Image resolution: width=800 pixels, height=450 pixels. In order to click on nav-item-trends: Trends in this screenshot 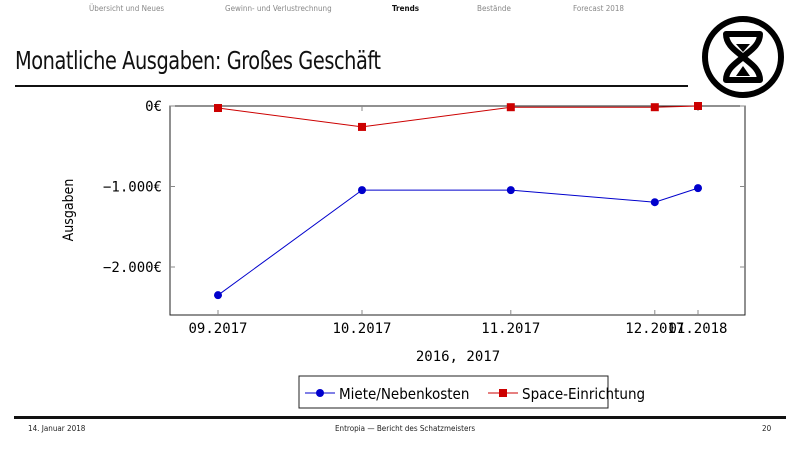, I will do `click(406, 8)`.